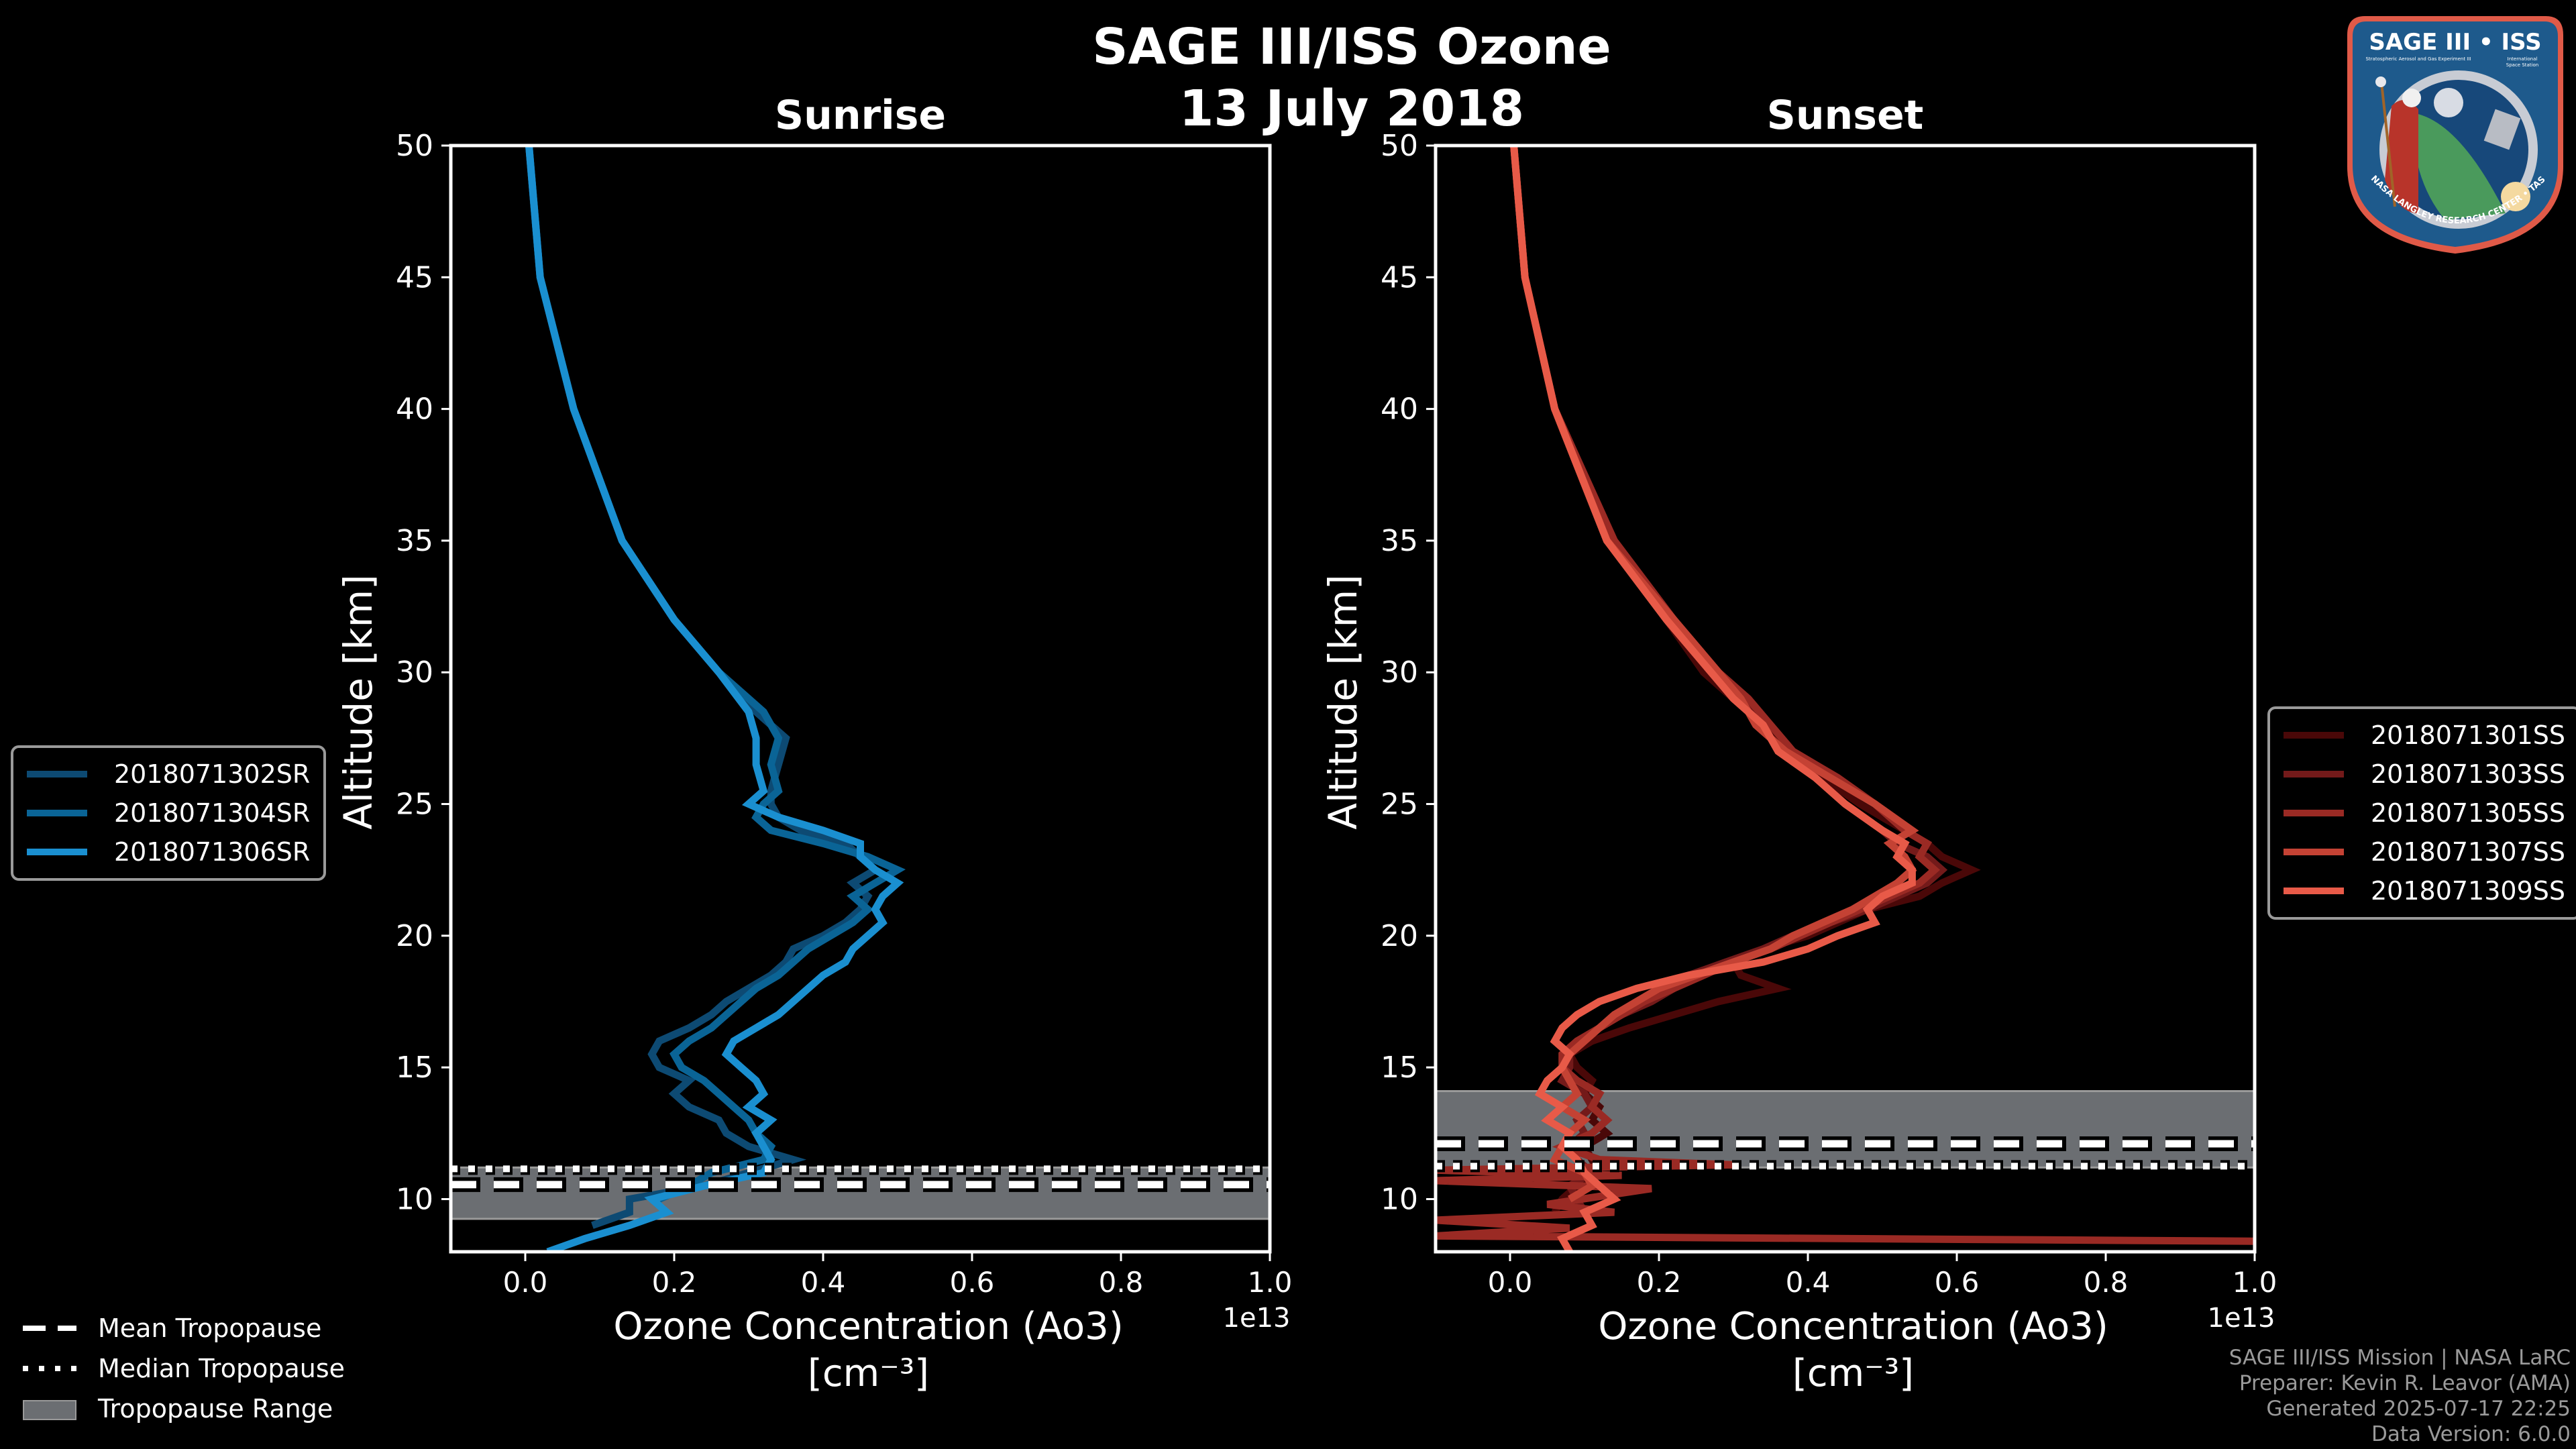 The height and width of the screenshot is (1449, 2576). Describe the element at coordinates (2468, 852) in the screenshot. I see `legend-label: 2018071307SS` at that location.